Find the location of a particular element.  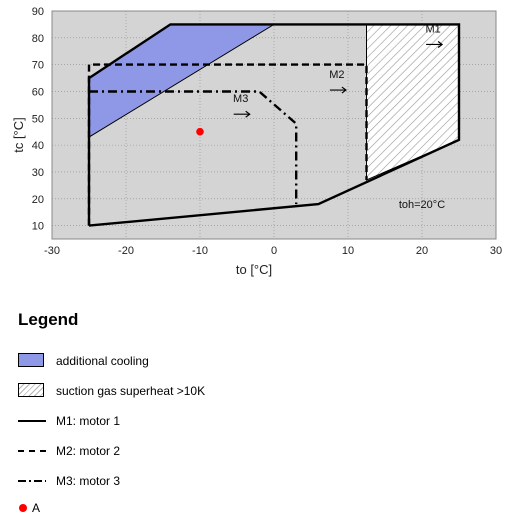

red-dot-icon is located at coordinates (24, 508).